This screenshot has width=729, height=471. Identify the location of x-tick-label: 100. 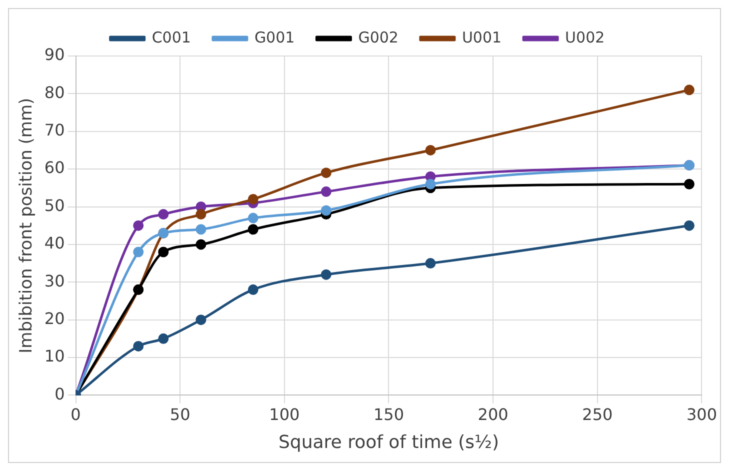
(284, 414).